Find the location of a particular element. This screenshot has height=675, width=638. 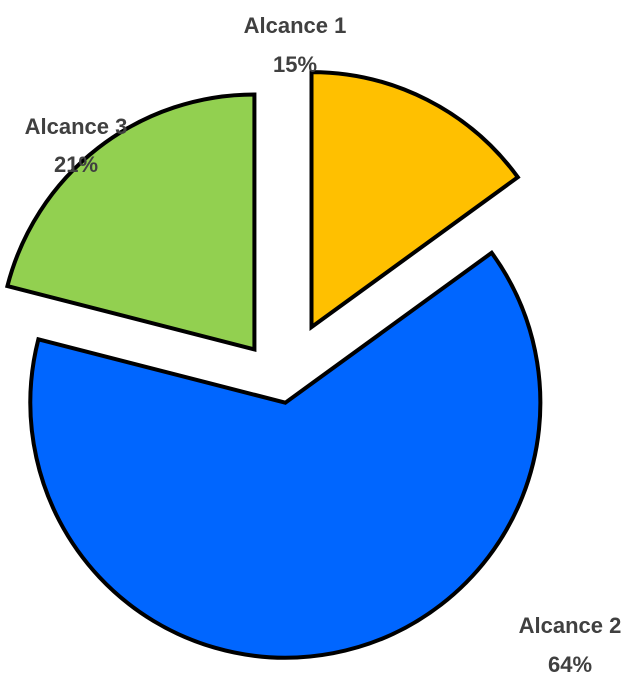

slice-label-percent: 15% is located at coordinates (295, 64).